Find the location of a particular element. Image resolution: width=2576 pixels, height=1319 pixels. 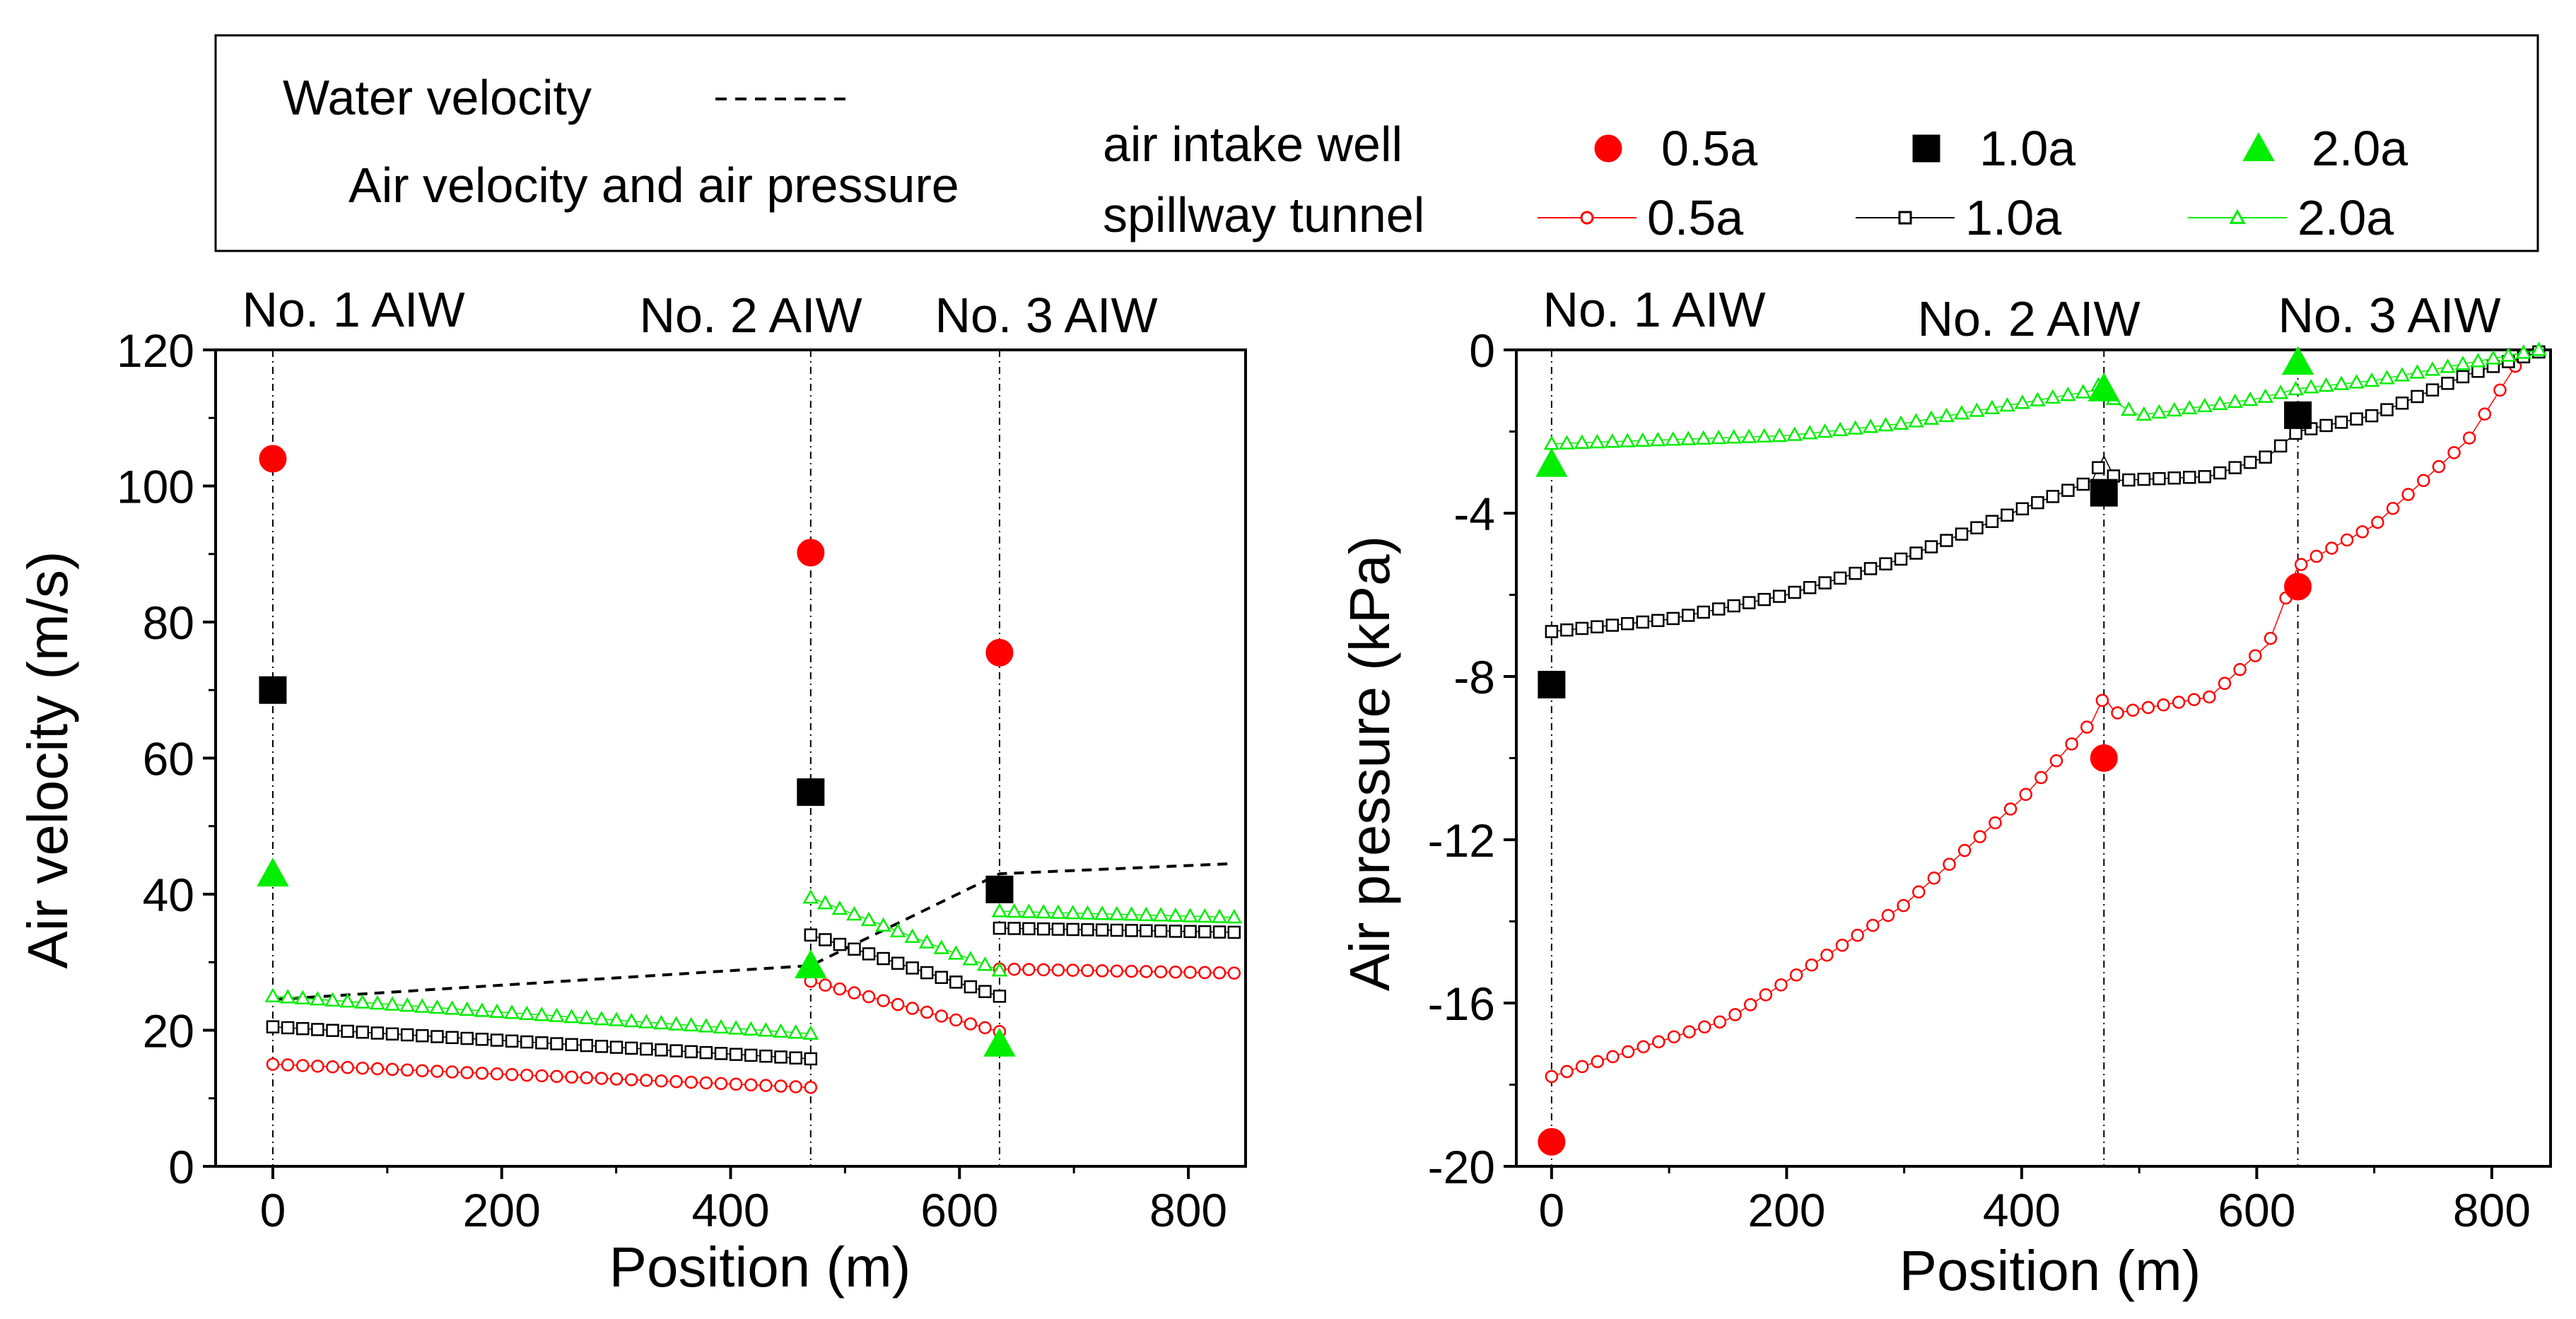

legend-tunnel-marker-0.5a is located at coordinates (1587, 218).